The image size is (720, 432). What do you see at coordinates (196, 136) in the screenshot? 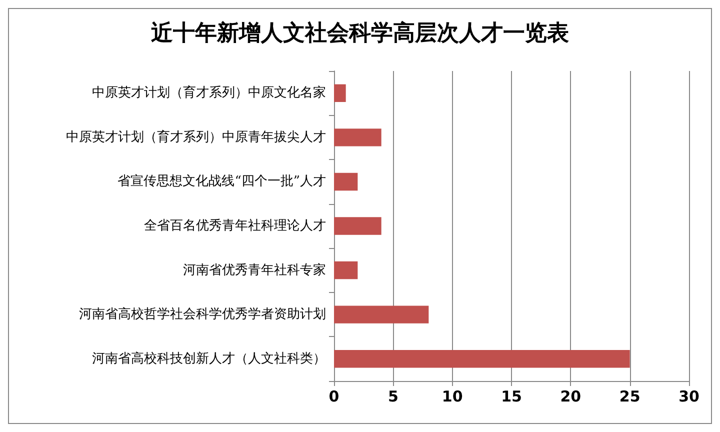
I see `y-tick-label: 中原英才计划（育才系列）中原青年拔尖人才` at bounding box center [196, 136].